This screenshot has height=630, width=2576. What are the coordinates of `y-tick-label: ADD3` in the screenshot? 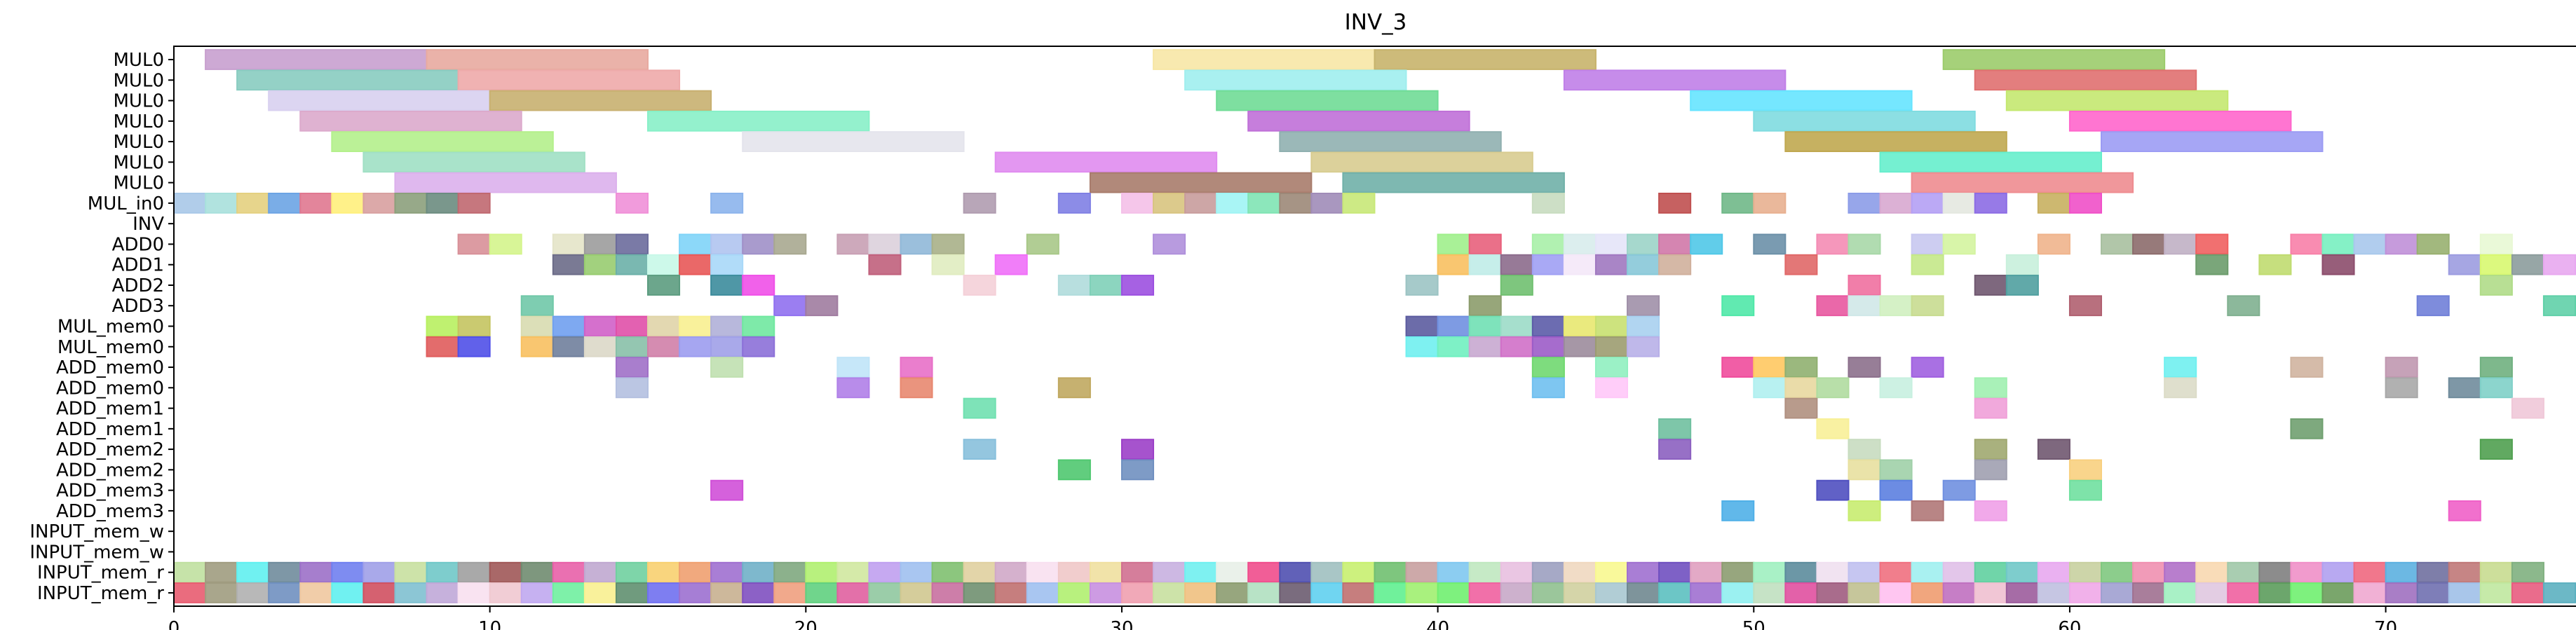 It's located at (138, 306).